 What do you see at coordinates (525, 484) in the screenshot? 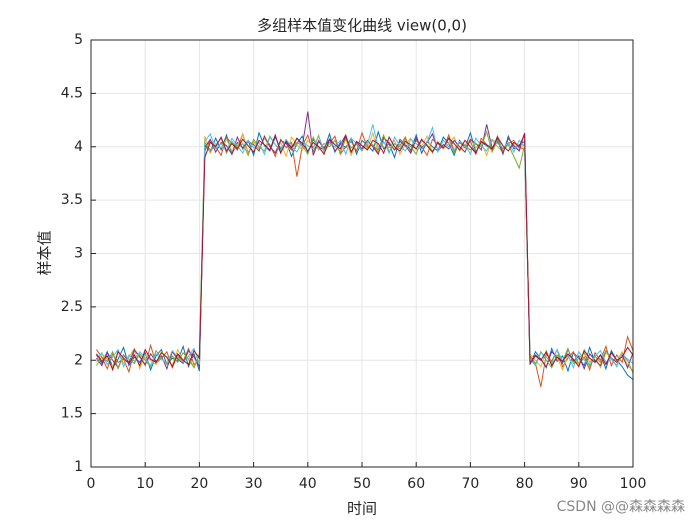
I see `x-tick-label: 80` at bounding box center [525, 484].